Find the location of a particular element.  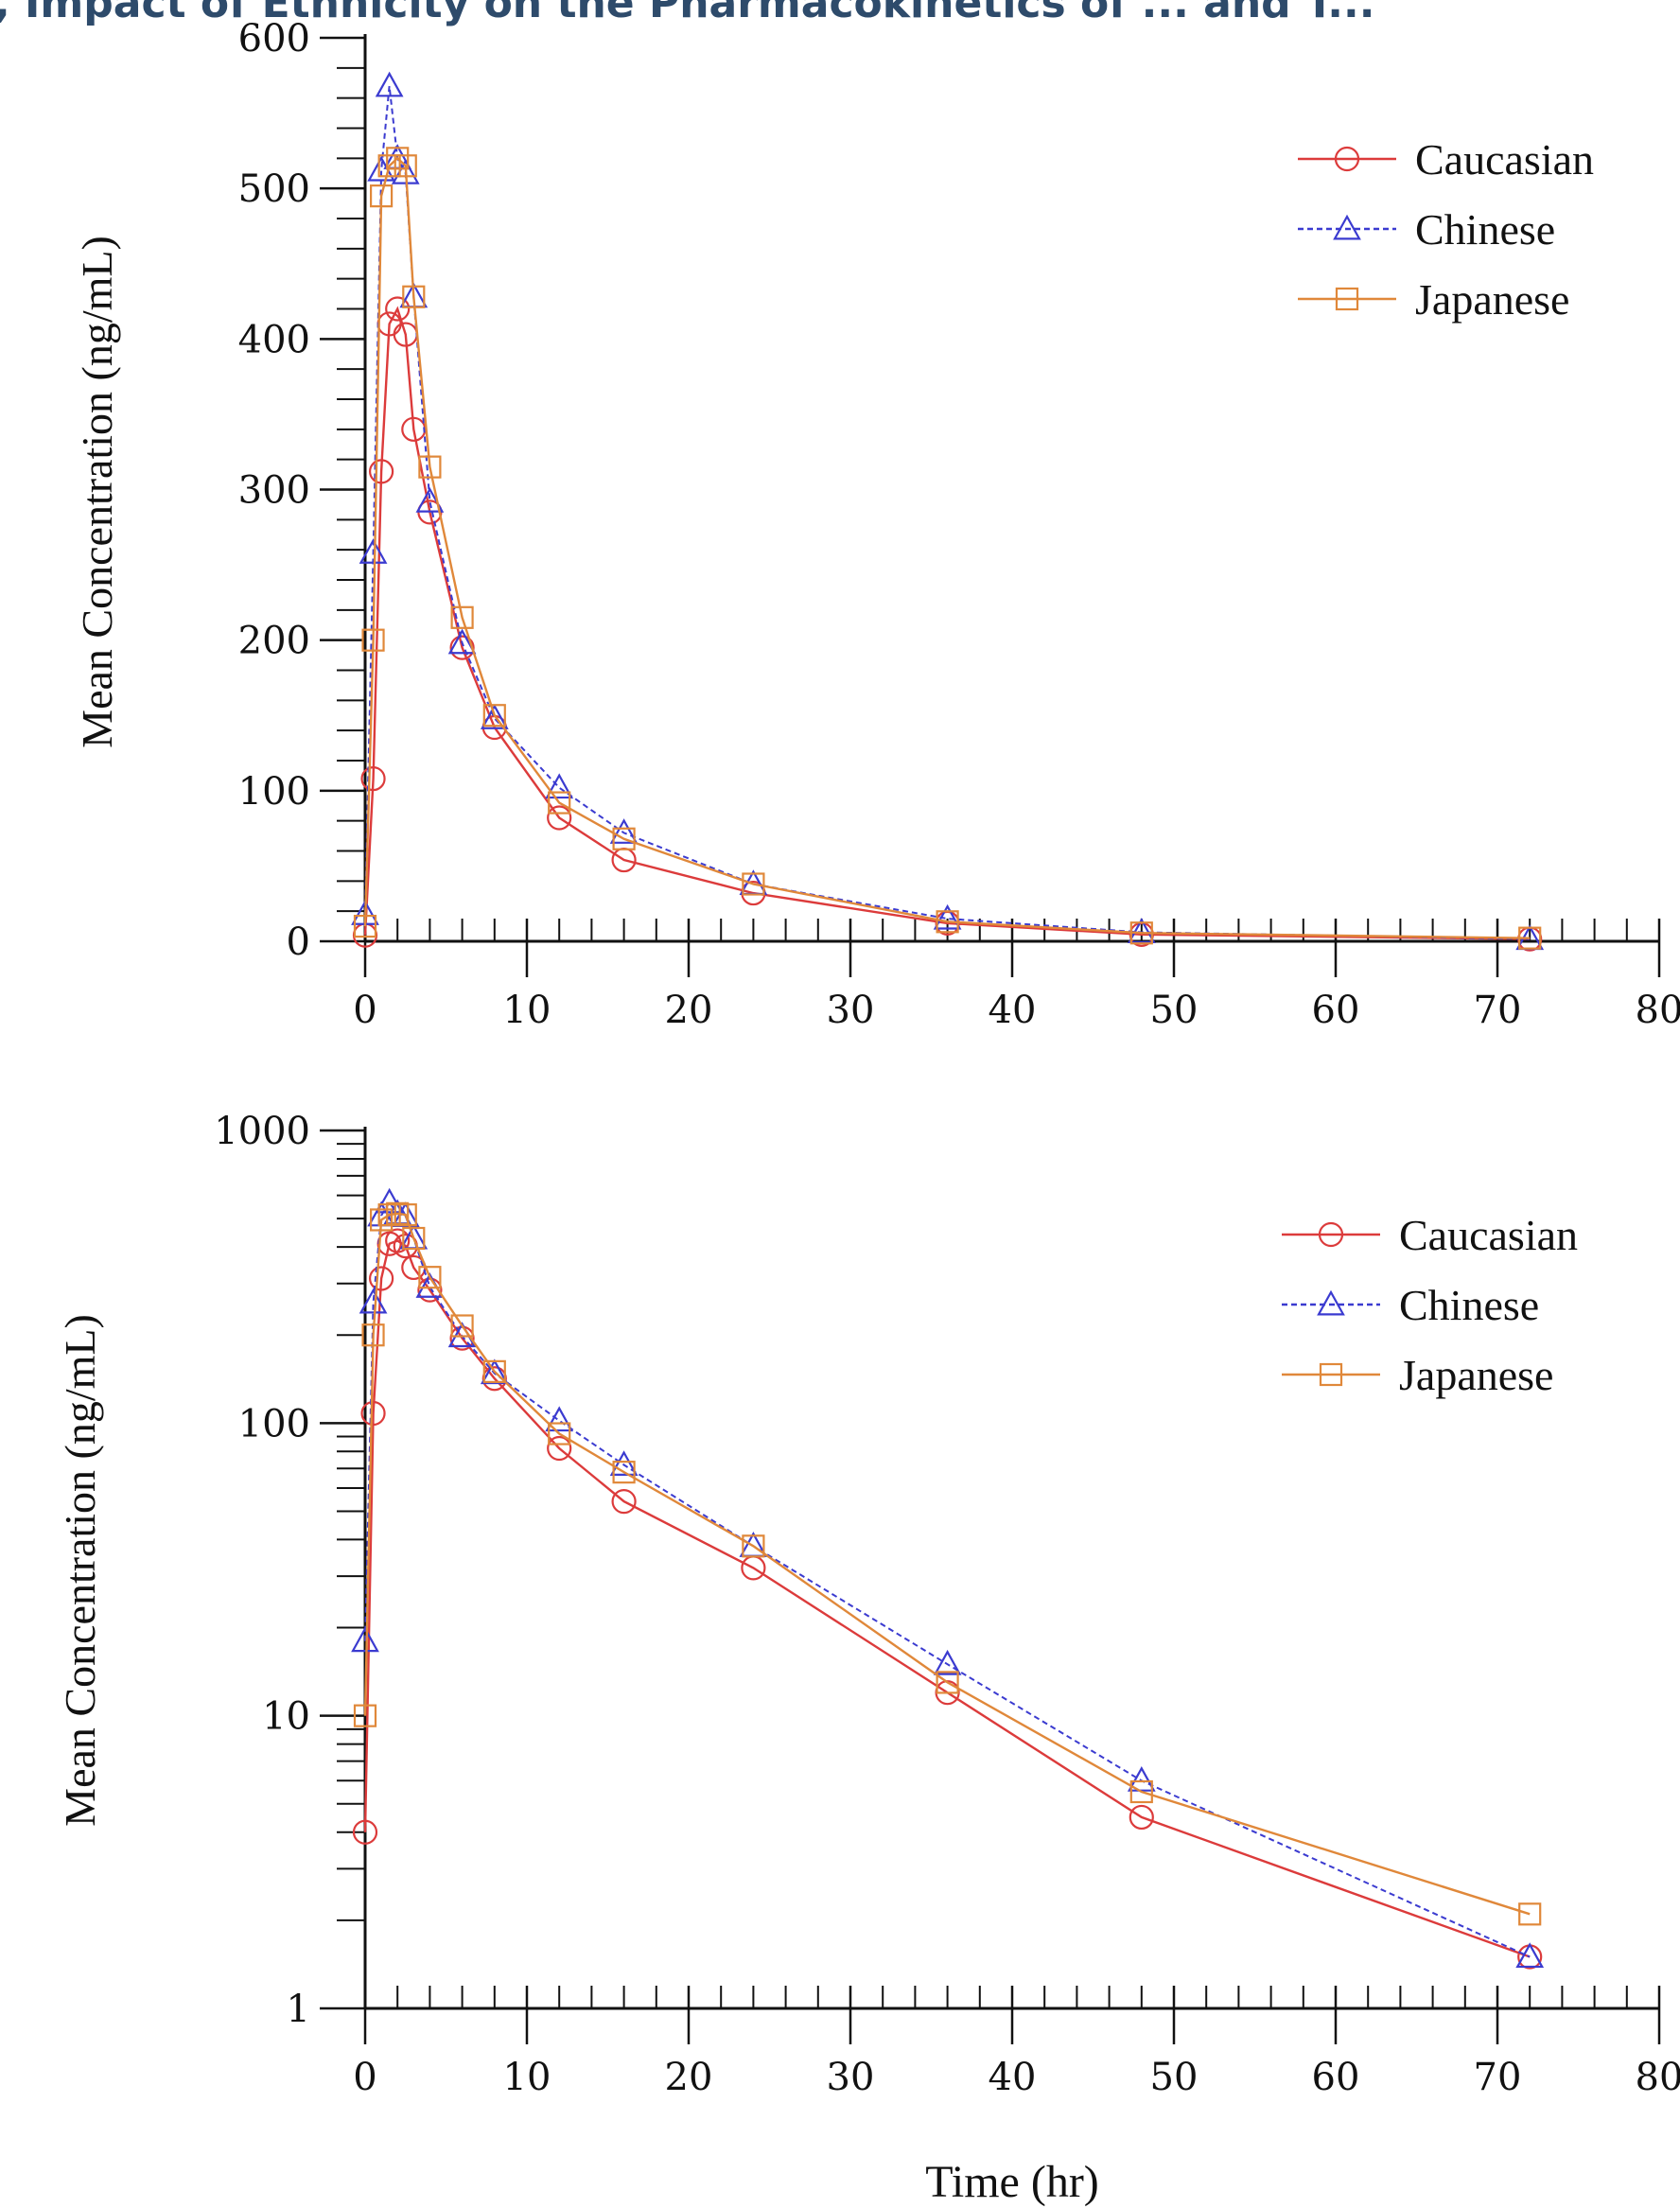

y-tick-label: 0 is located at coordinates (298, 942).